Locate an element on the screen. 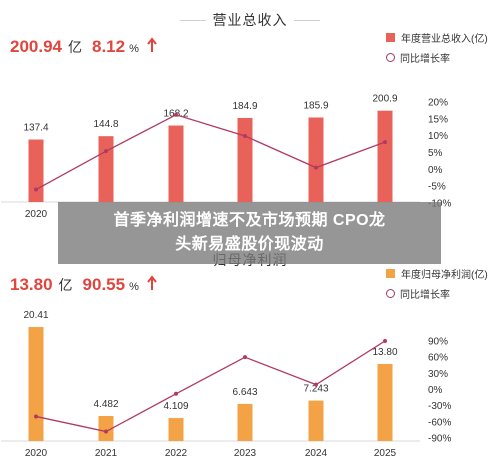 Image resolution: width=500 pixels, height=466 pixels. x-tick-label: 2021 is located at coordinates (106, 453).